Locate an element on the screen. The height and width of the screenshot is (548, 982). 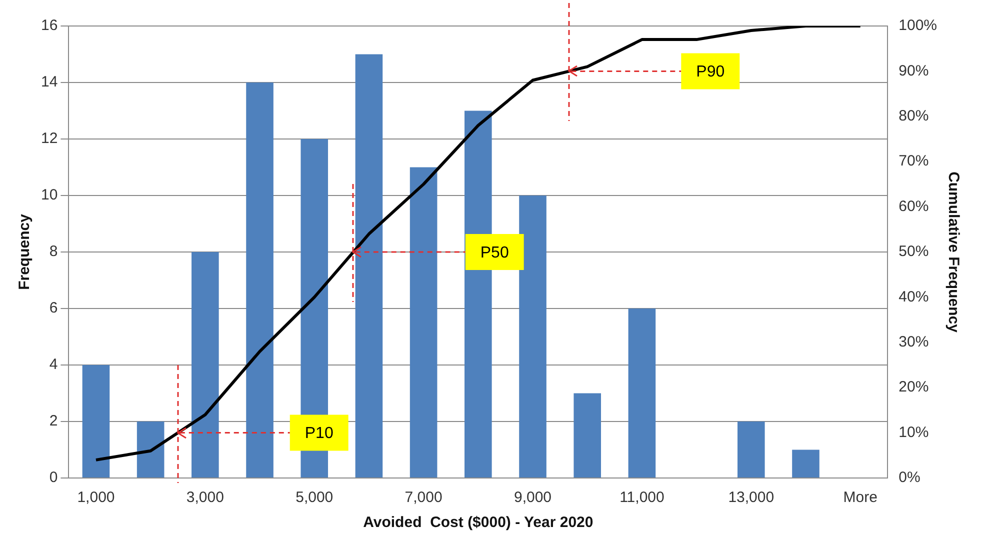
y2-tick-label: 80% is located at coordinates (913, 116).